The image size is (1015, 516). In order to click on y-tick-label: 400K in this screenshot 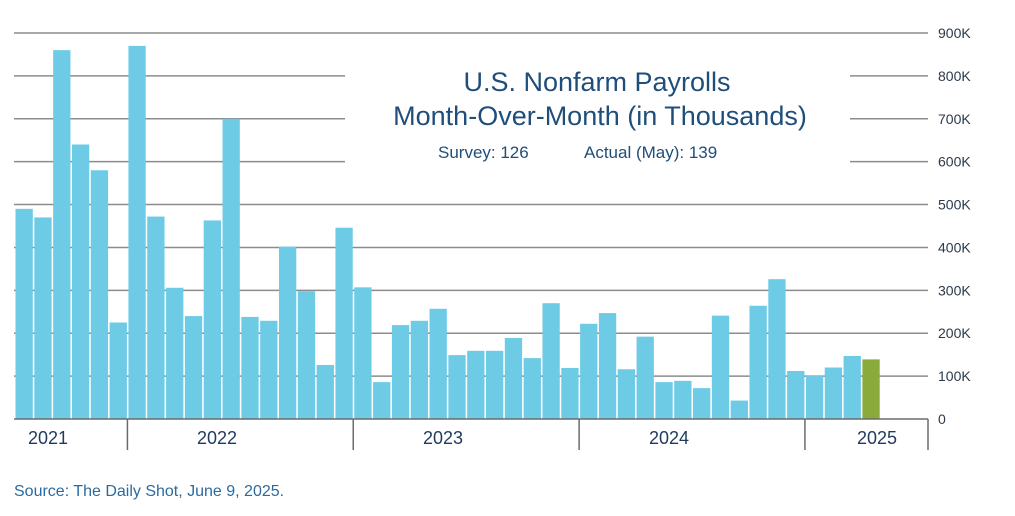, I will do `click(954, 247)`.